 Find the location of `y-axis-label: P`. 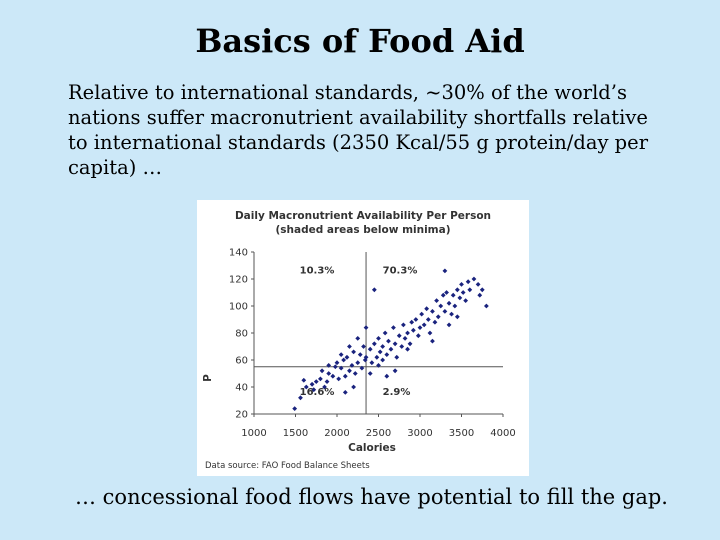

y-axis-label: P is located at coordinates (208, 378).